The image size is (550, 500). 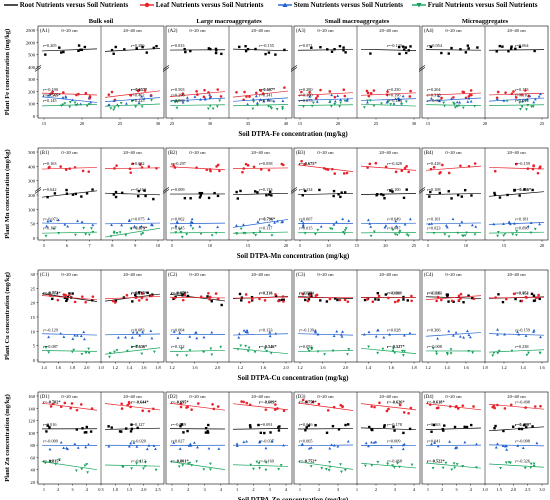 I want to click on series-group: r=0.402, so click(x=132, y=100).